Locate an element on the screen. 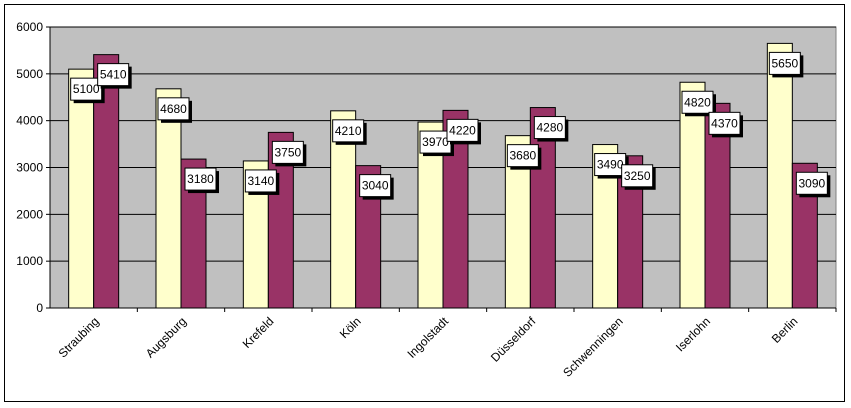  x-tick-label-6: Schwenningen is located at coordinates (593, 347).